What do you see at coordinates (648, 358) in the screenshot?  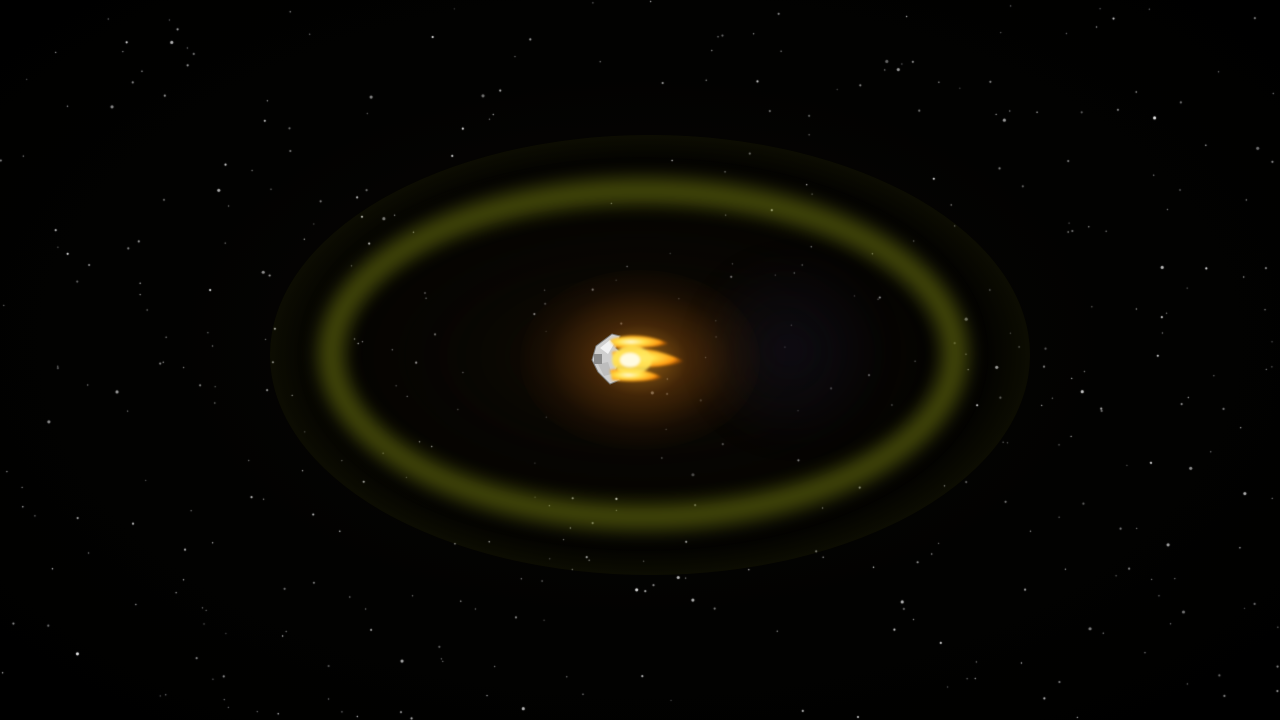 I see `thruster-flame-icon` at bounding box center [648, 358].